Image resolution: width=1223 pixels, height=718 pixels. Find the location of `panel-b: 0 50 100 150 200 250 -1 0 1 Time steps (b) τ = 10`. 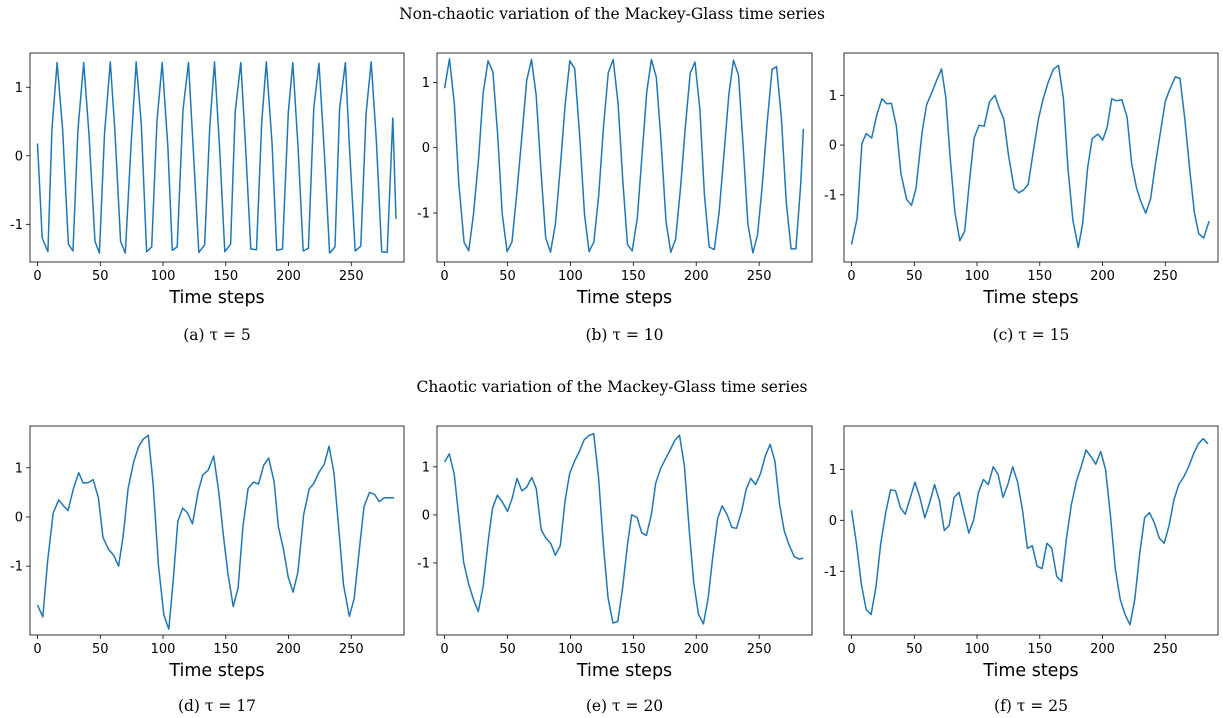

panel-b: 0 50 100 150 200 250 -1 0 1 Time steps (b) τ = 10 is located at coordinates (615, 198).